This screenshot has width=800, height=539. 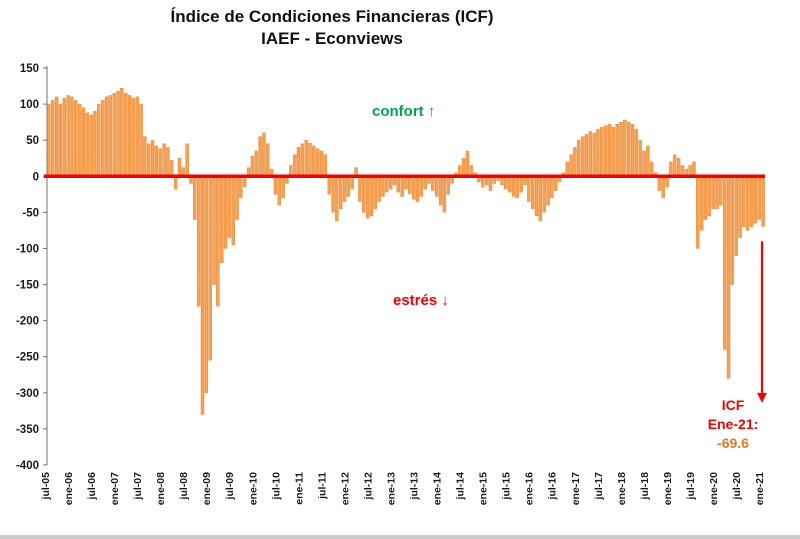 What do you see at coordinates (553, 486) in the screenshot?
I see `x-tick-label: jul-16` at bounding box center [553, 486].